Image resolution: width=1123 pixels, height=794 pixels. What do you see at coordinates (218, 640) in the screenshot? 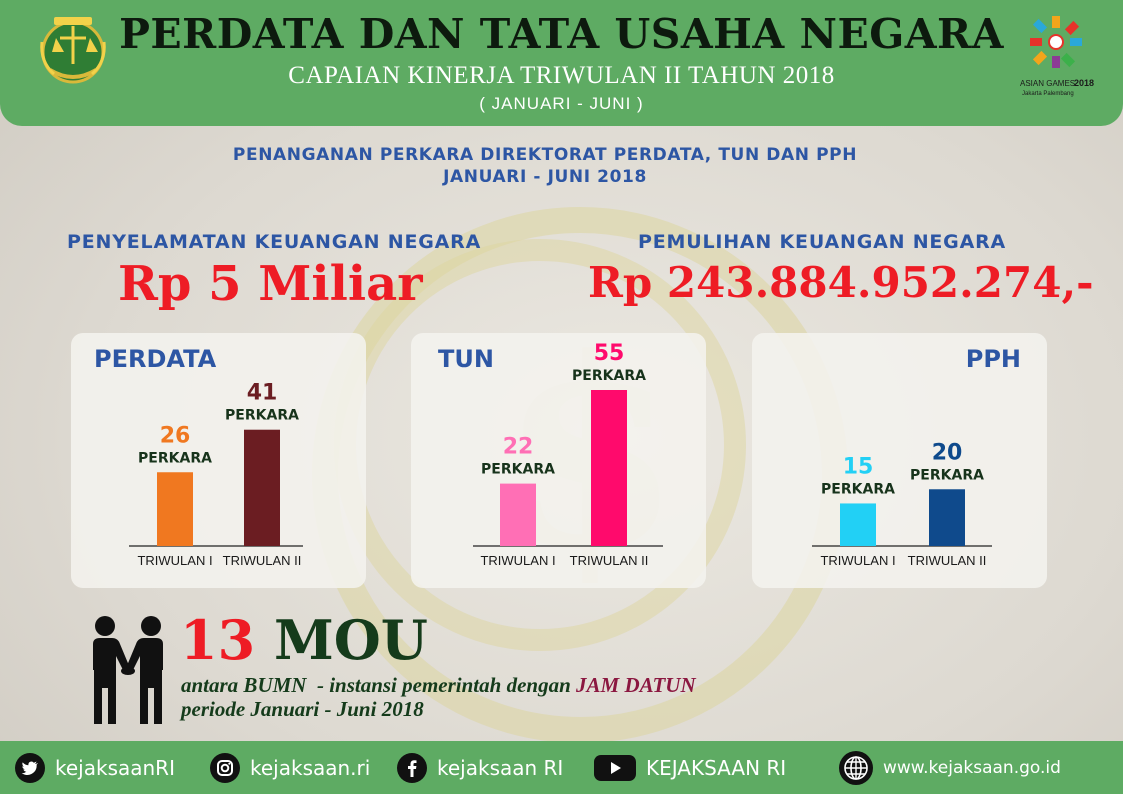
I see `mou-count: 13` at bounding box center [218, 640].